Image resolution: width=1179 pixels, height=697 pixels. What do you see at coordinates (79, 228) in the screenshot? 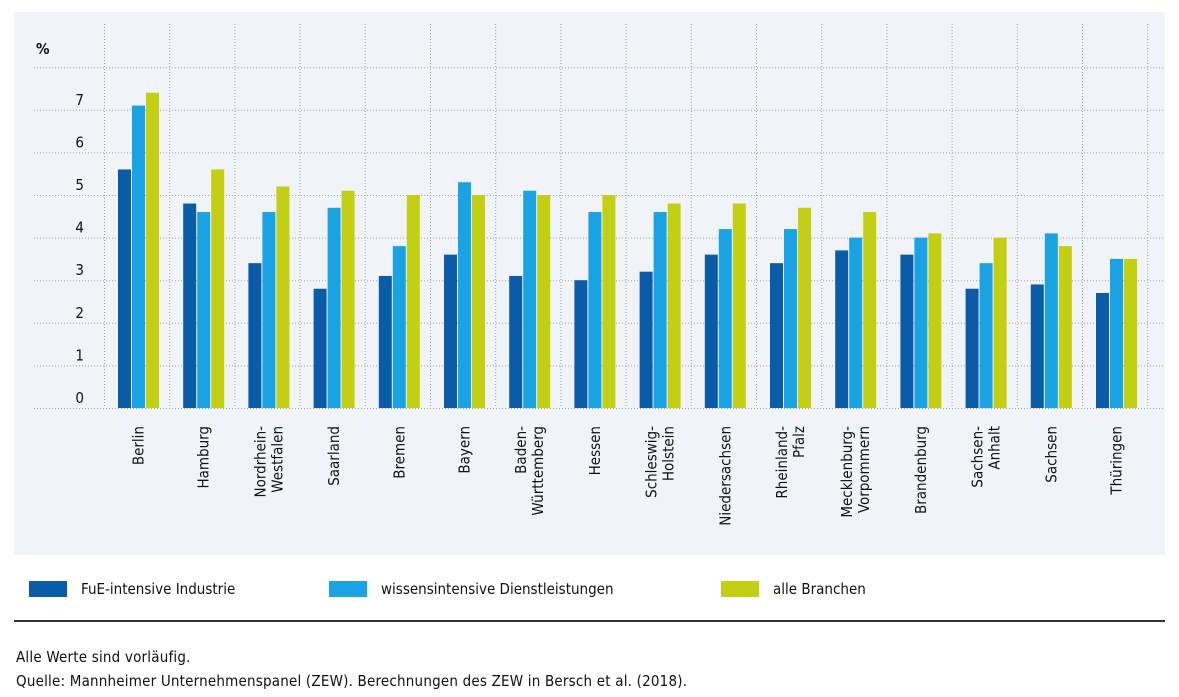
I see `y-tick-label: 4` at bounding box center [79, 228].